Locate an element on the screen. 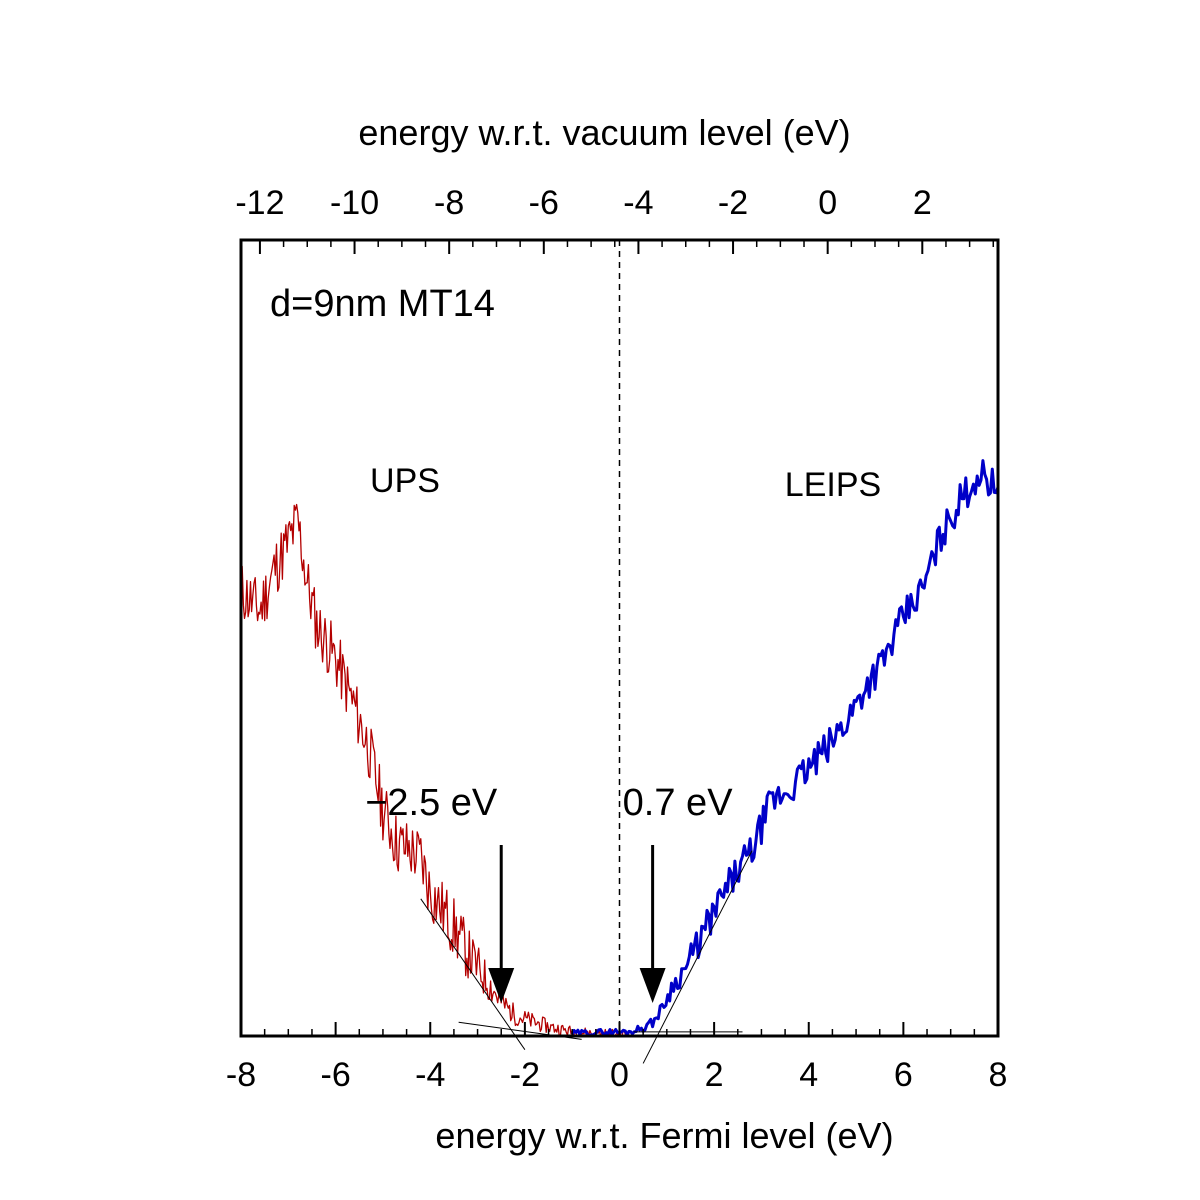  x-tick-label: 4 is located at coordinates (808, 1075).